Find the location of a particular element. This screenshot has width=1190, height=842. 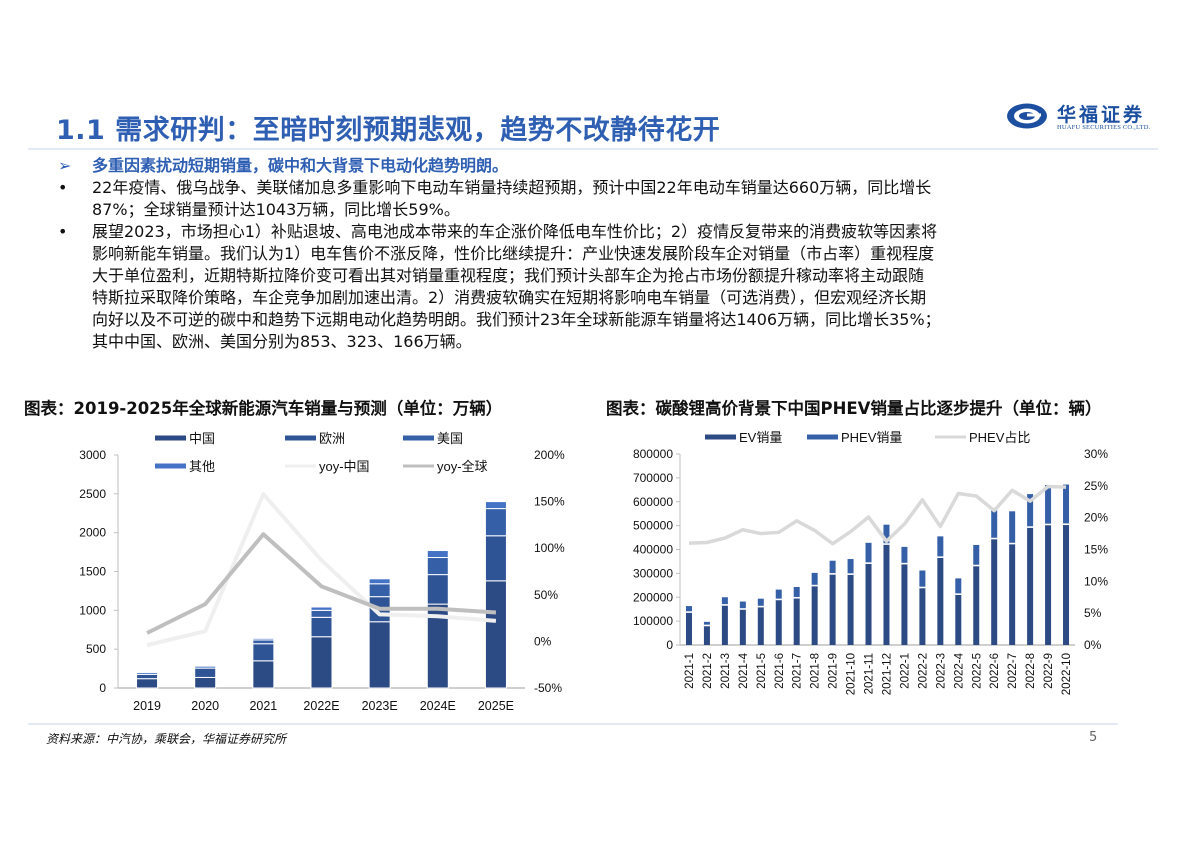

y2-tick-label: 20% is located at coordinates (1096, 518).